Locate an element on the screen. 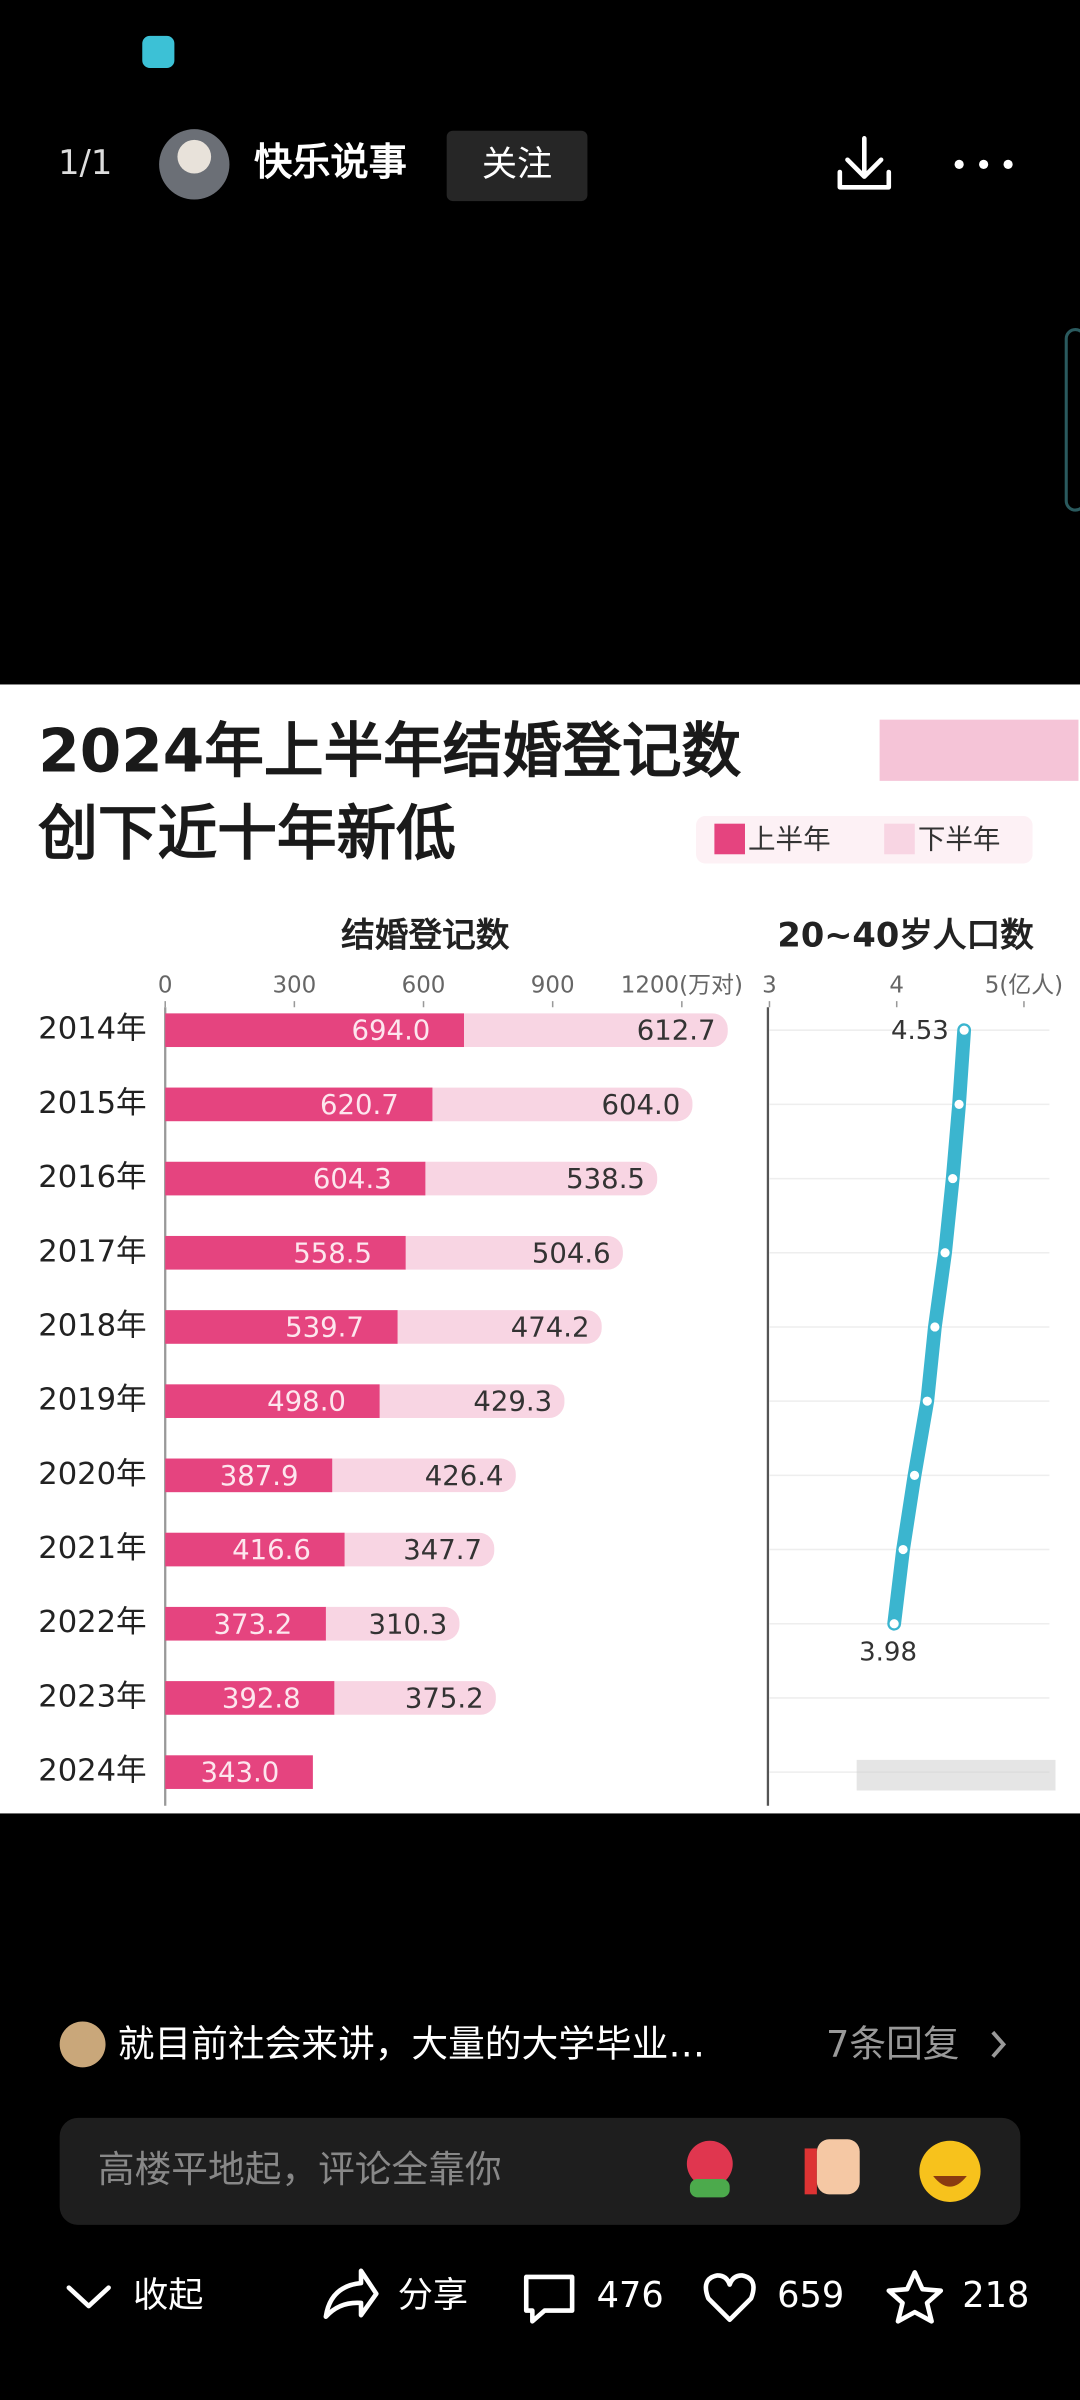 The image size is (1080, 2400). side-handle is located at coordinates (1072, 420).